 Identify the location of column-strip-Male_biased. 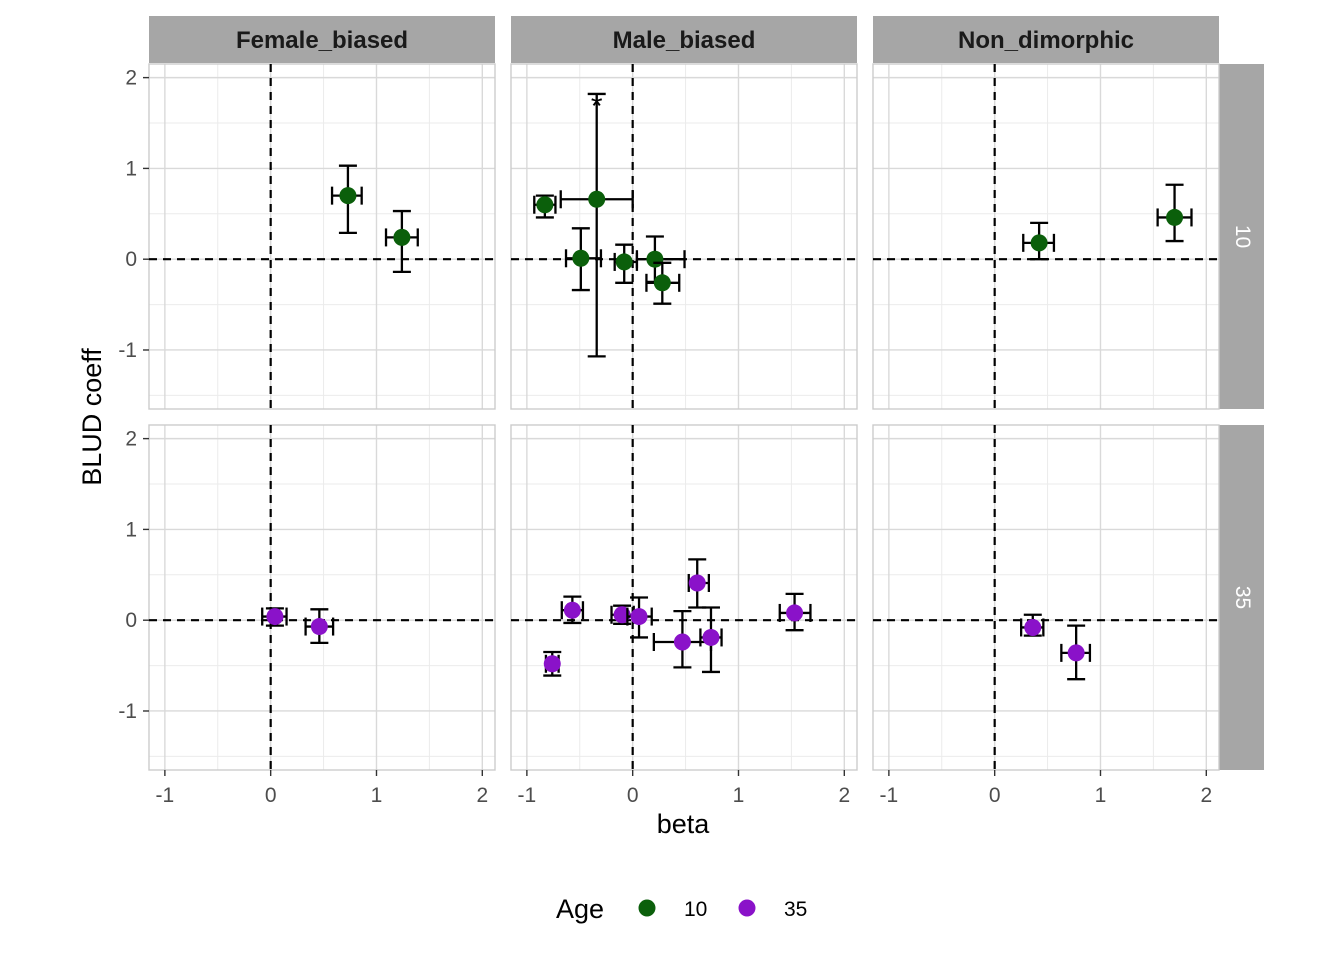
(684, 39).